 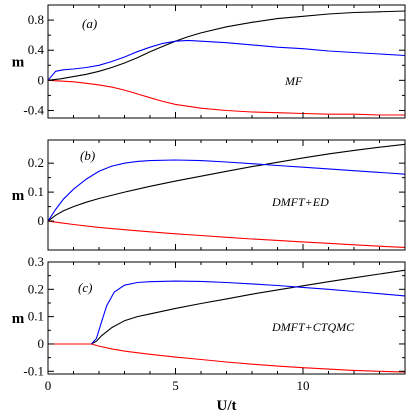 What do you see at coordinates (303, 385) in the screenshot?
I see `x-tick-label: 10` at bounding box center [303, 385].